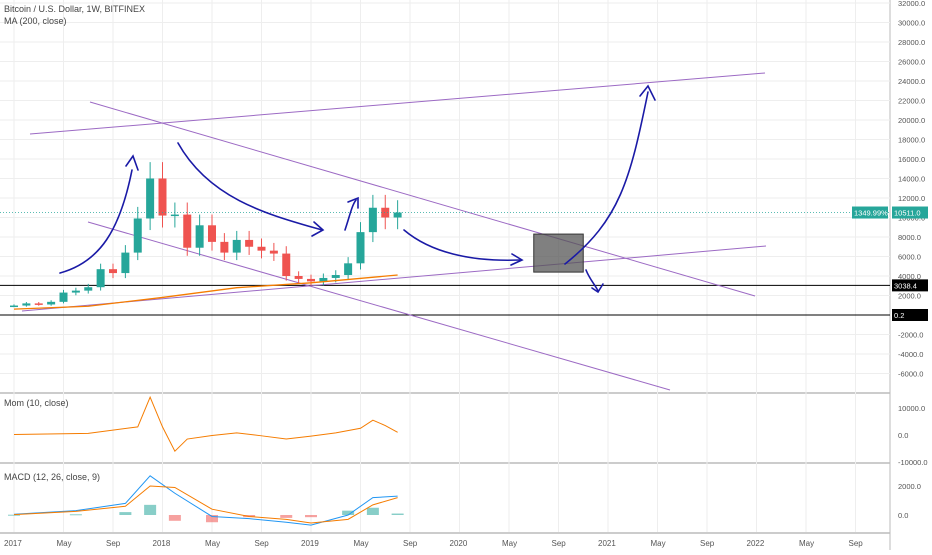 The width and height of the screenshot is (932, 555). I want to click on x-tick-label: 2022, so click(756, 543).